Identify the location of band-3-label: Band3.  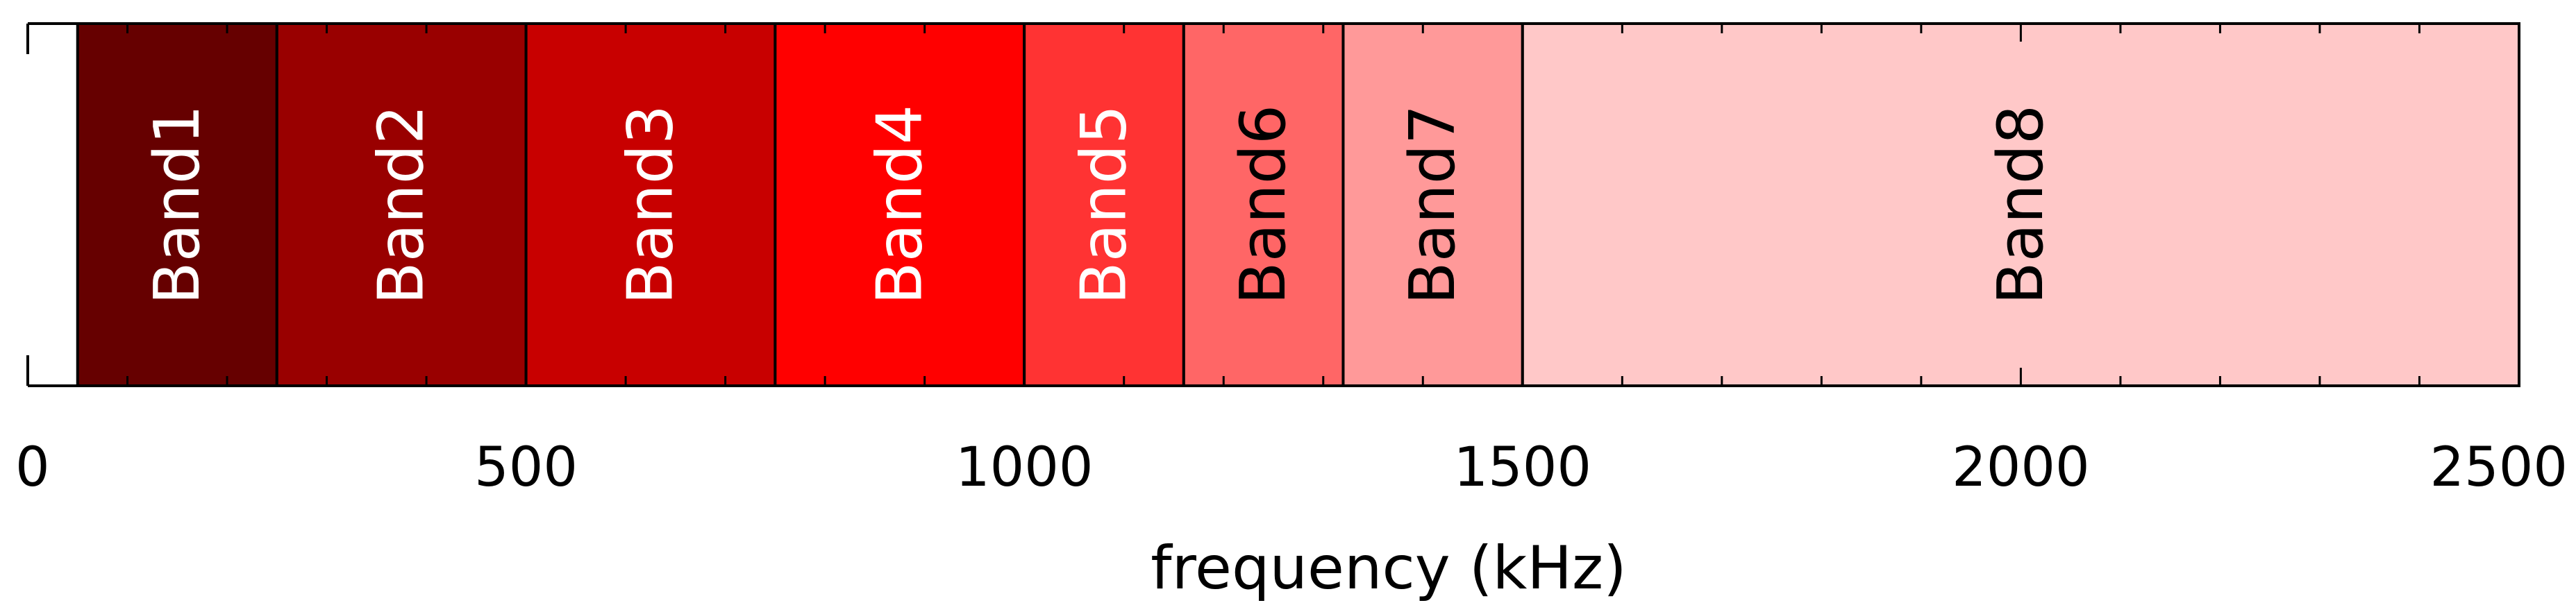
(650, 205).